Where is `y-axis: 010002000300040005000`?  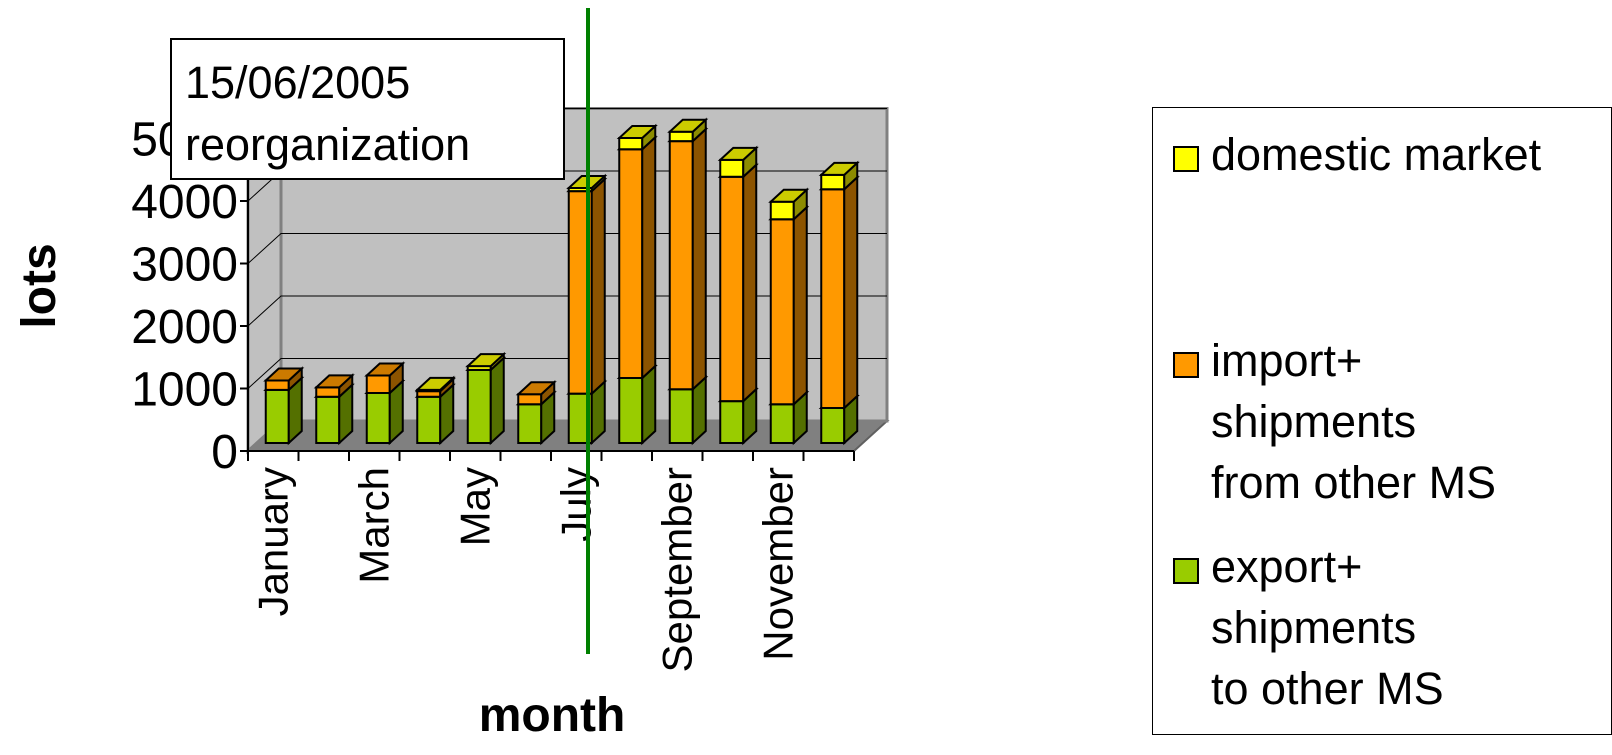 y-axis: 010002000300040005000 is located at coordinates (190, 296).